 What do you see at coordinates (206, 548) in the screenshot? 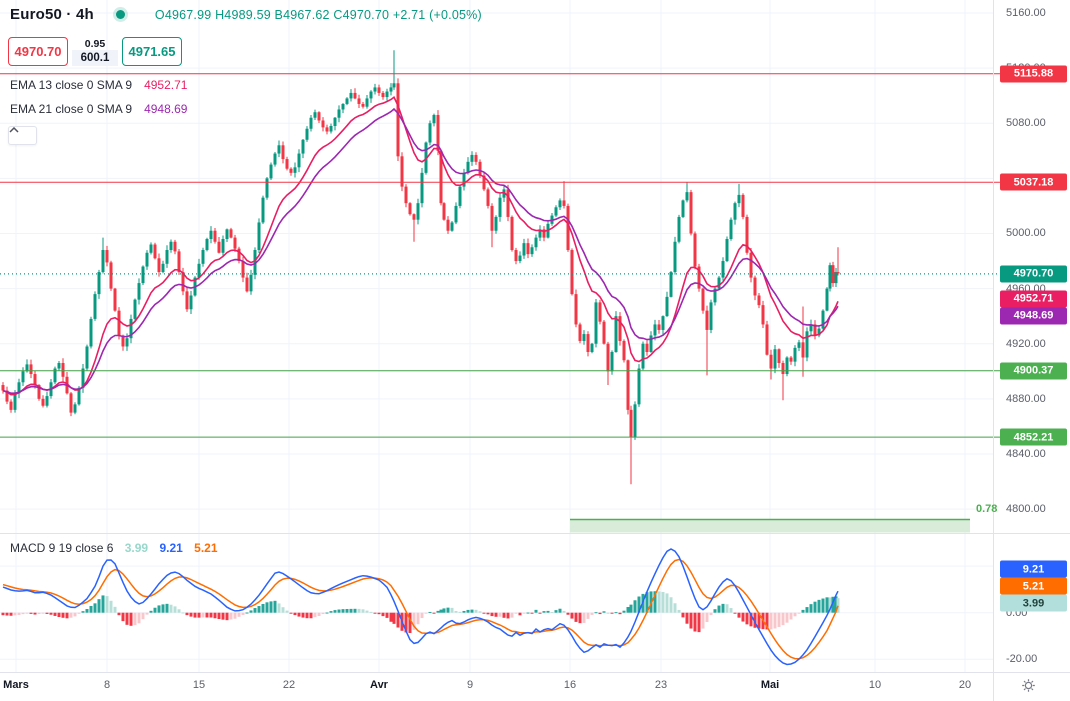
I see `macd-signal-value: 5.21` at bounding box center [206, 548].